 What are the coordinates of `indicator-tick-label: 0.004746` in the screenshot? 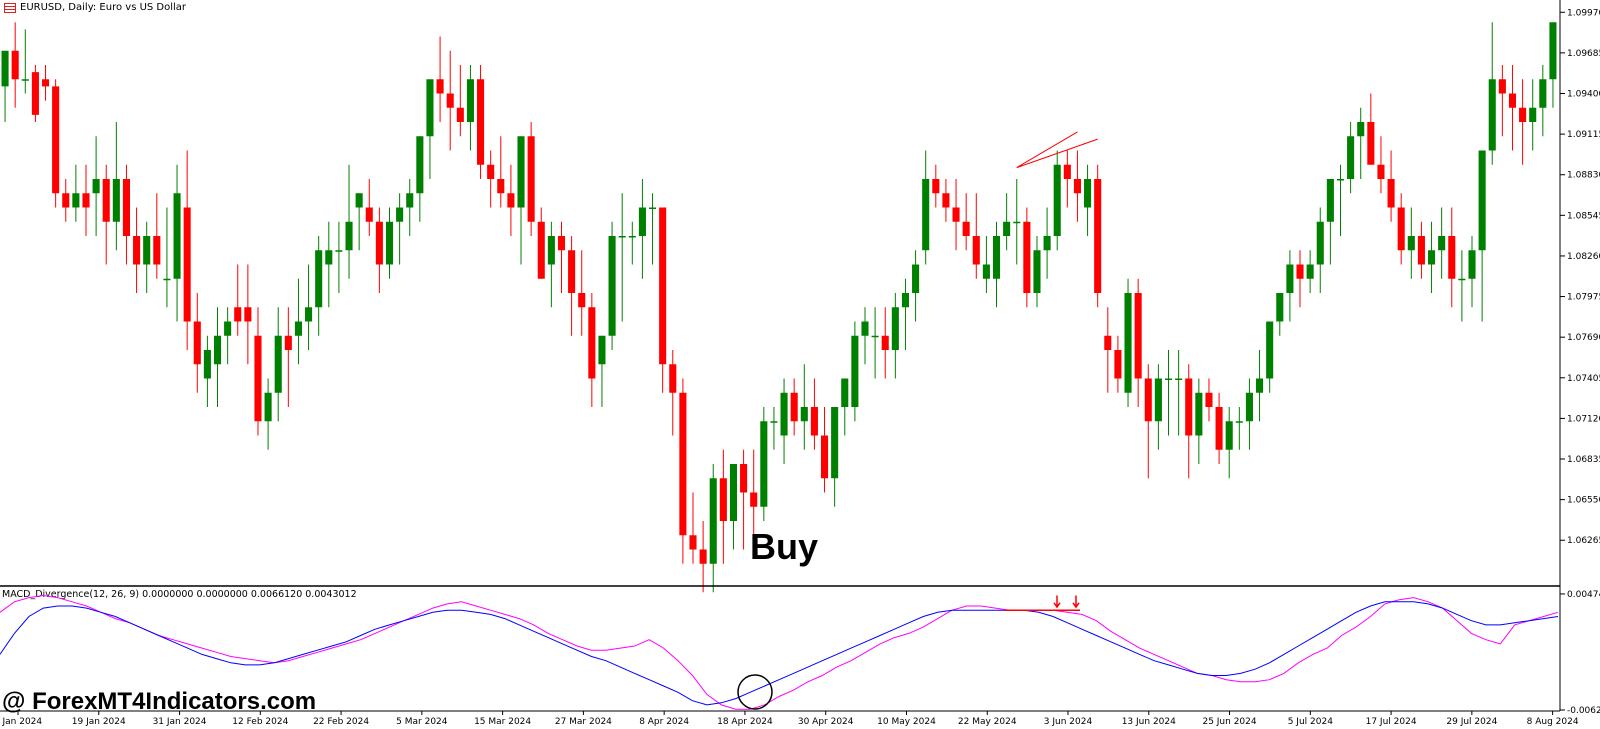 It's located at (1583, 595).